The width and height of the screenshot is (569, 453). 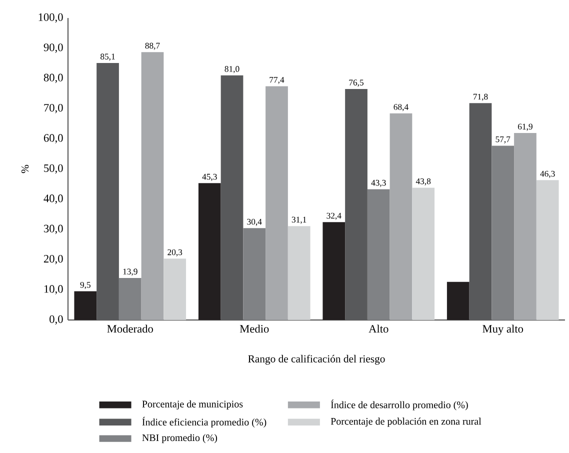 I want to click on data-label: 76,5, so click(x=356, y=83).